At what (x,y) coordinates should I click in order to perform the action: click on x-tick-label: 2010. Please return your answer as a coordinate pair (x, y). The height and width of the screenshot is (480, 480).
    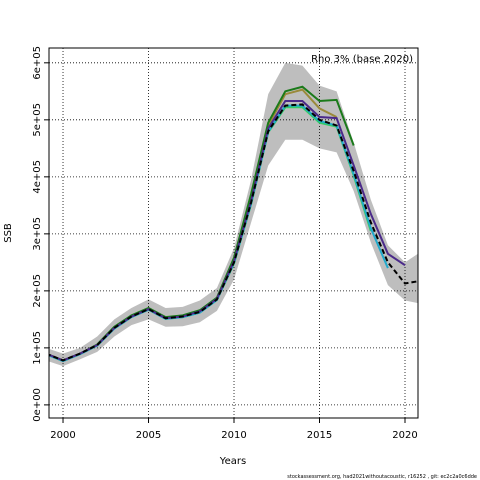
    Looking at the image, I should click on (233, 435).